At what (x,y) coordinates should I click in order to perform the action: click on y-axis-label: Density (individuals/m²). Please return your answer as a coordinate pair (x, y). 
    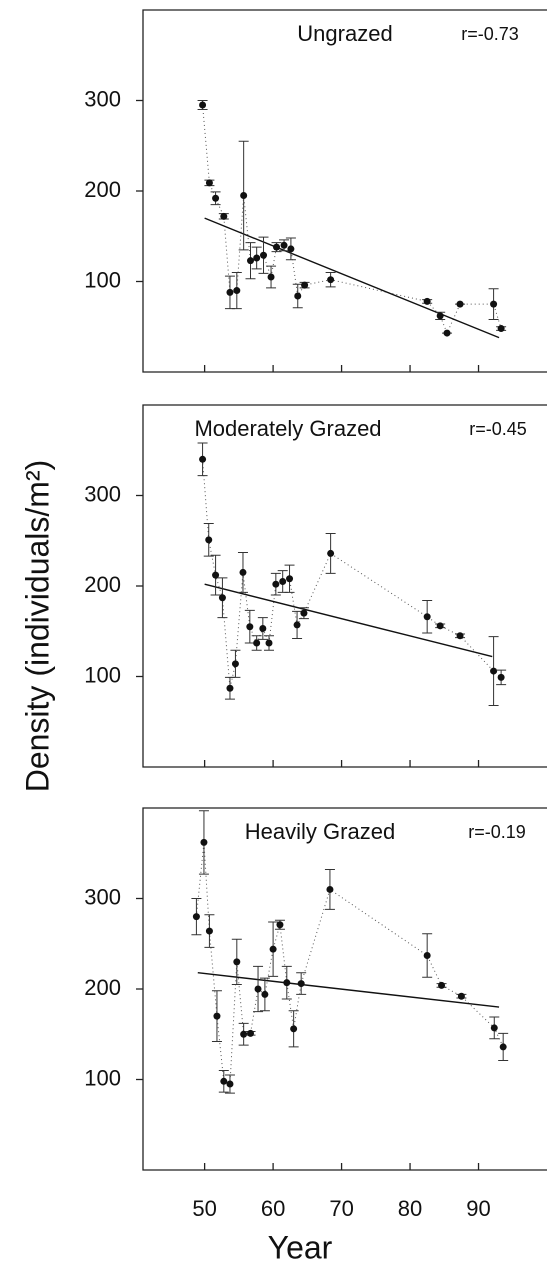
    Looking at the image, I should click on (37, 626).